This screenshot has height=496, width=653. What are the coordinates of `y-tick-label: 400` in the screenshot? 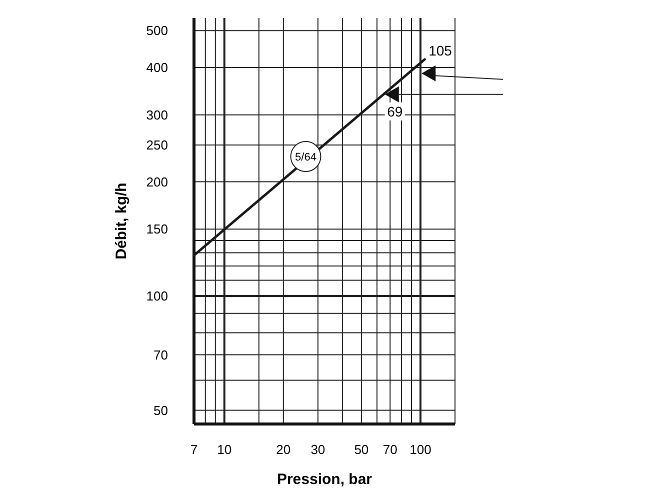 It's located at (157, 68).